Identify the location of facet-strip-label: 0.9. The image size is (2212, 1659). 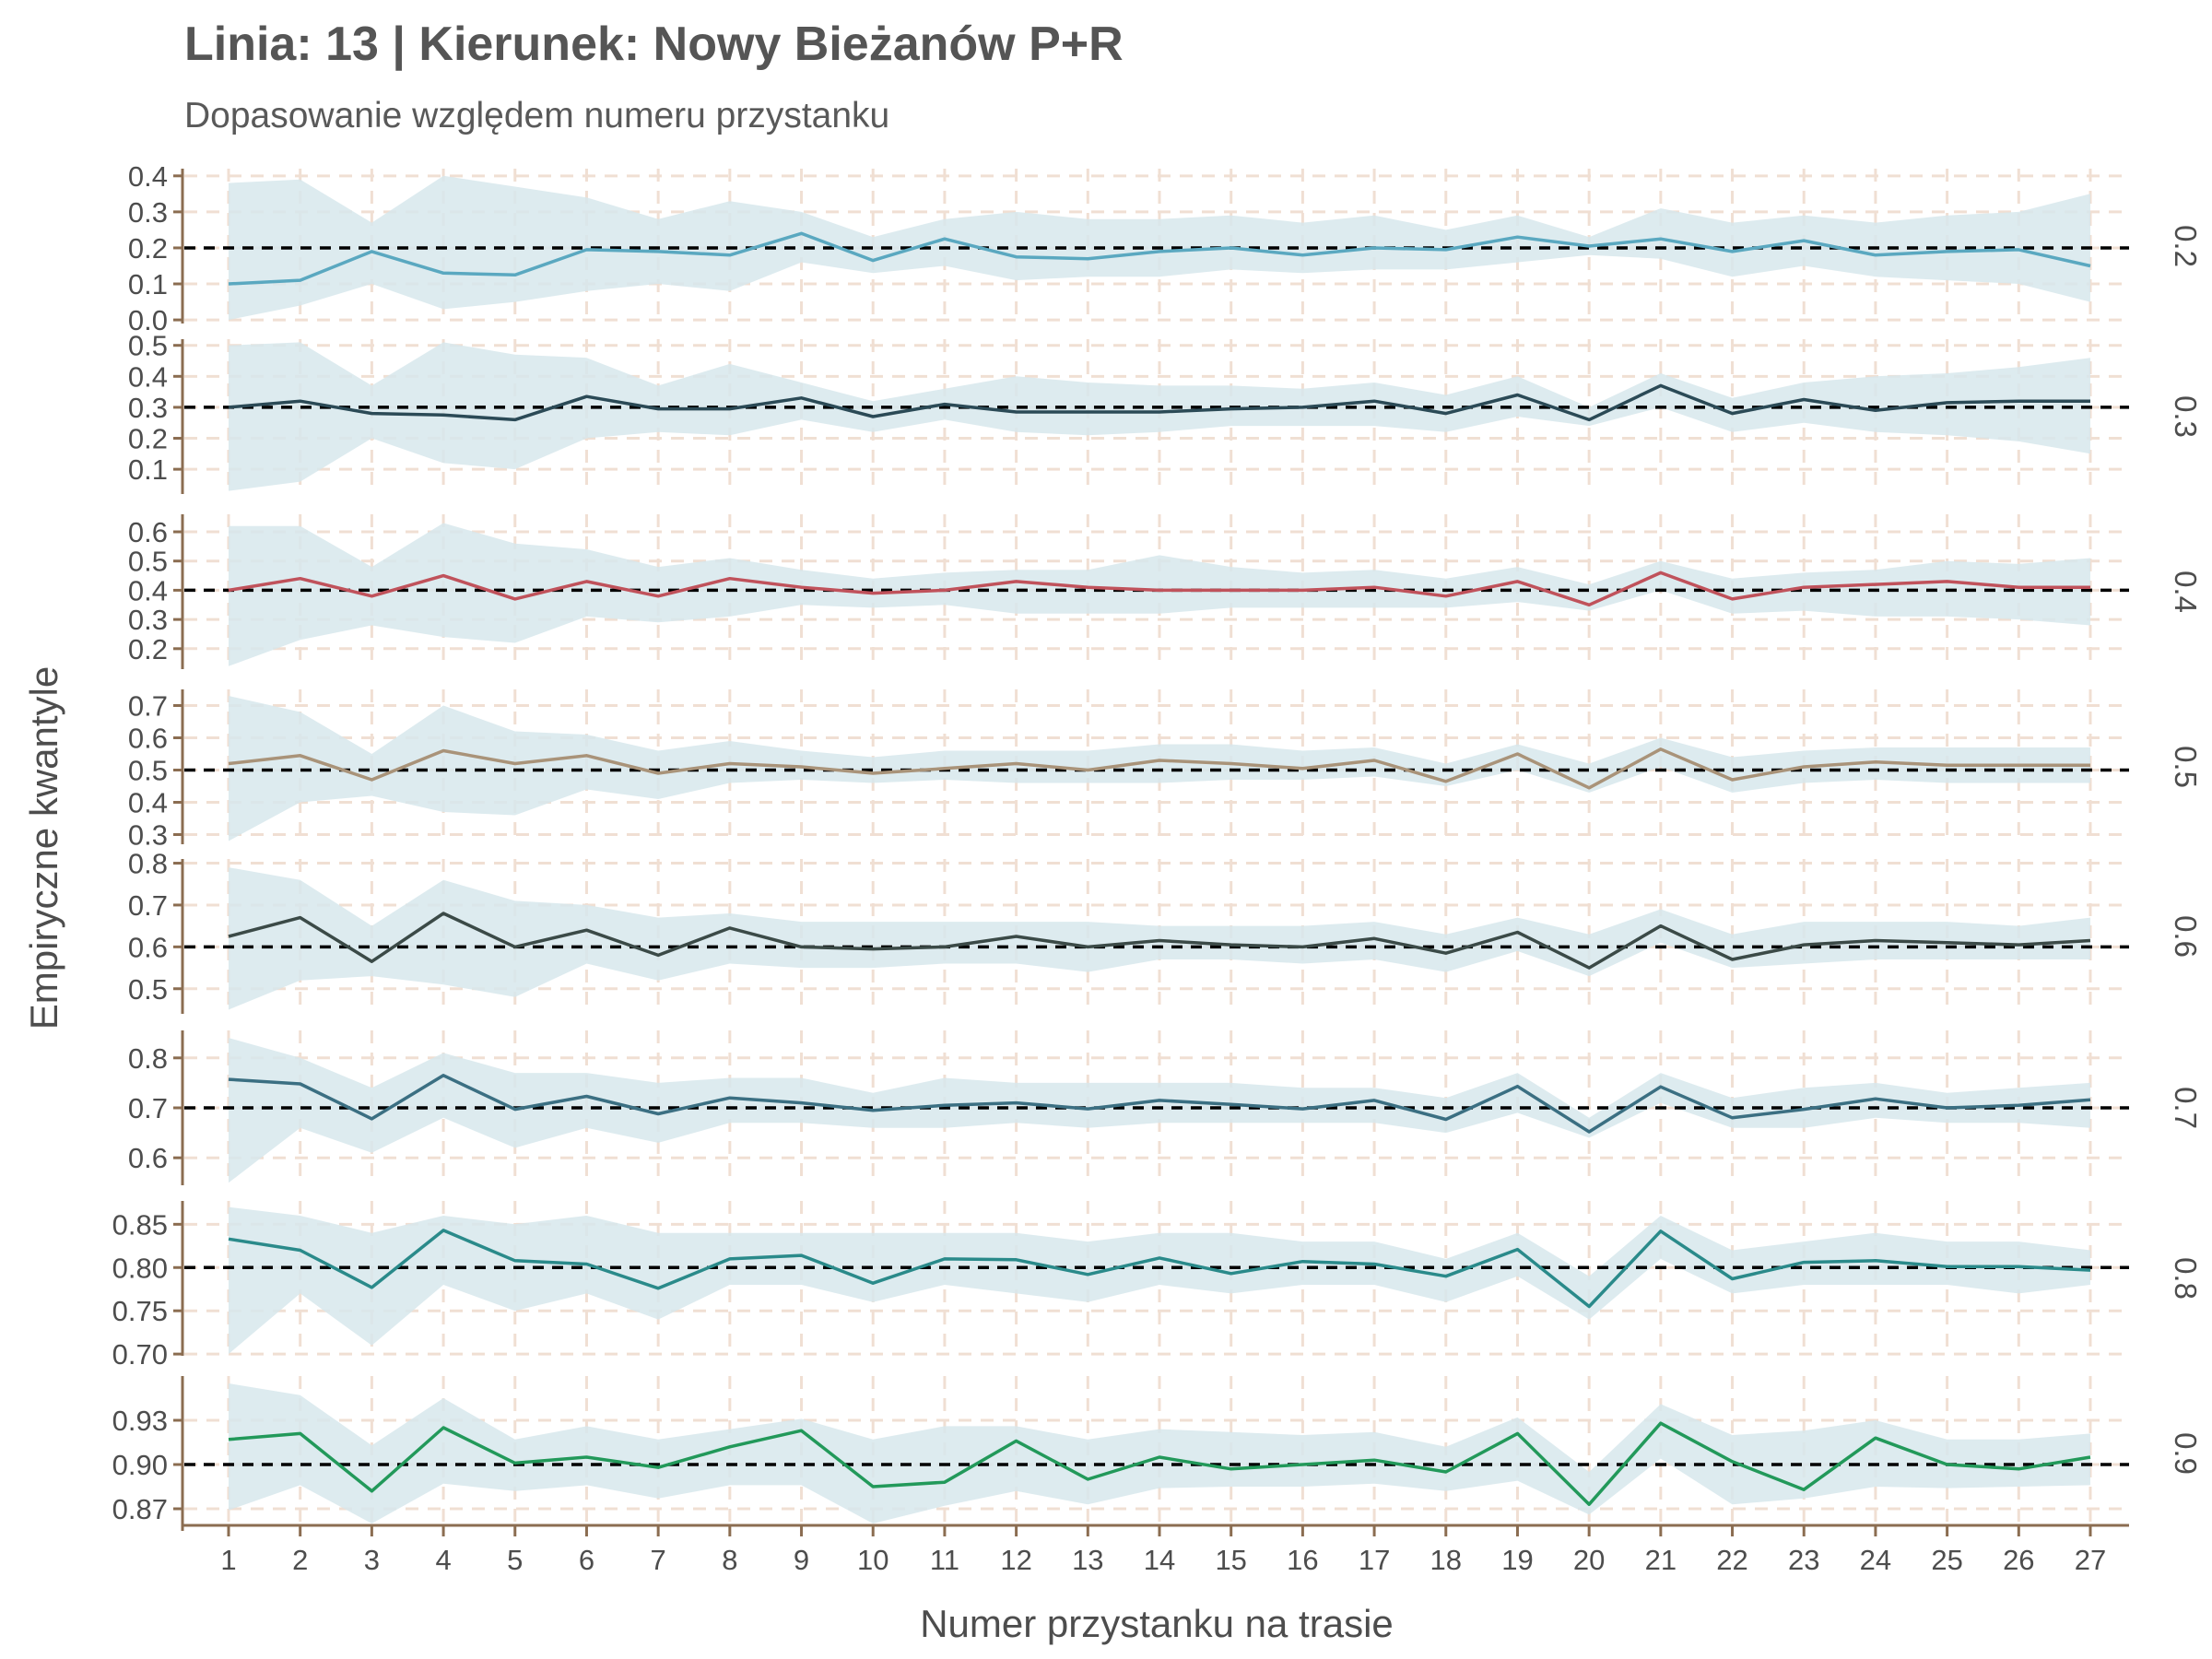
(2186, 1453).